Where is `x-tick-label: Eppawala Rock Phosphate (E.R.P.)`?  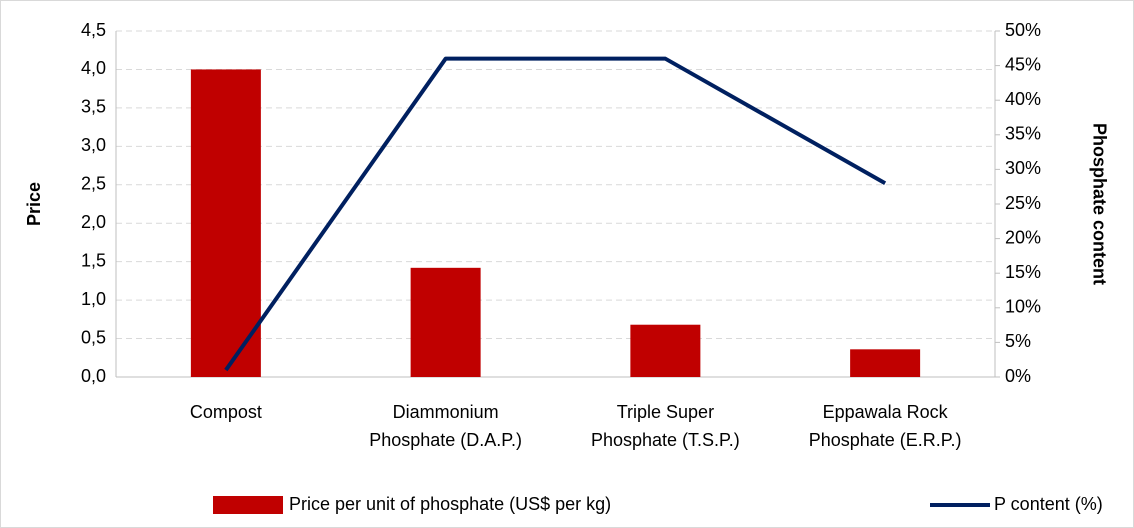 x-tick-label: Eppawala Rock Phosphate (E.R.P.) is located at coordinates (885, 426).